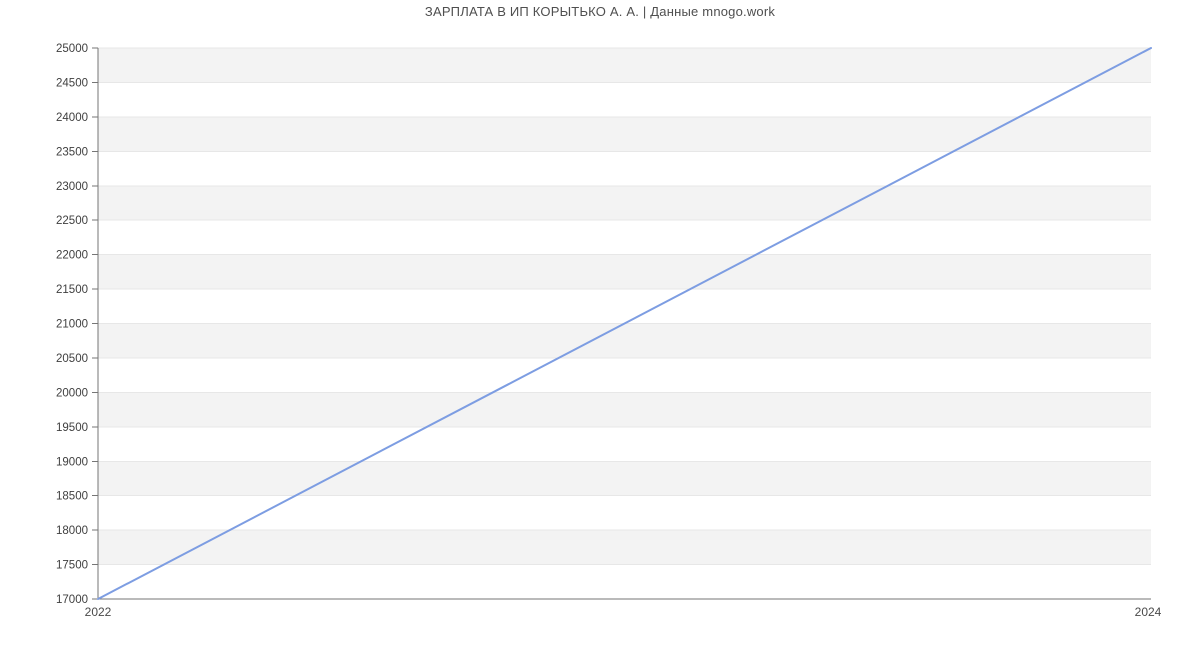 The width and height of the screenshot is (1200, 650). What do you see at coordinates (72, 393) in the screenshot?
I see `y-tick-label: 20000` at bounding box center [72, 393].